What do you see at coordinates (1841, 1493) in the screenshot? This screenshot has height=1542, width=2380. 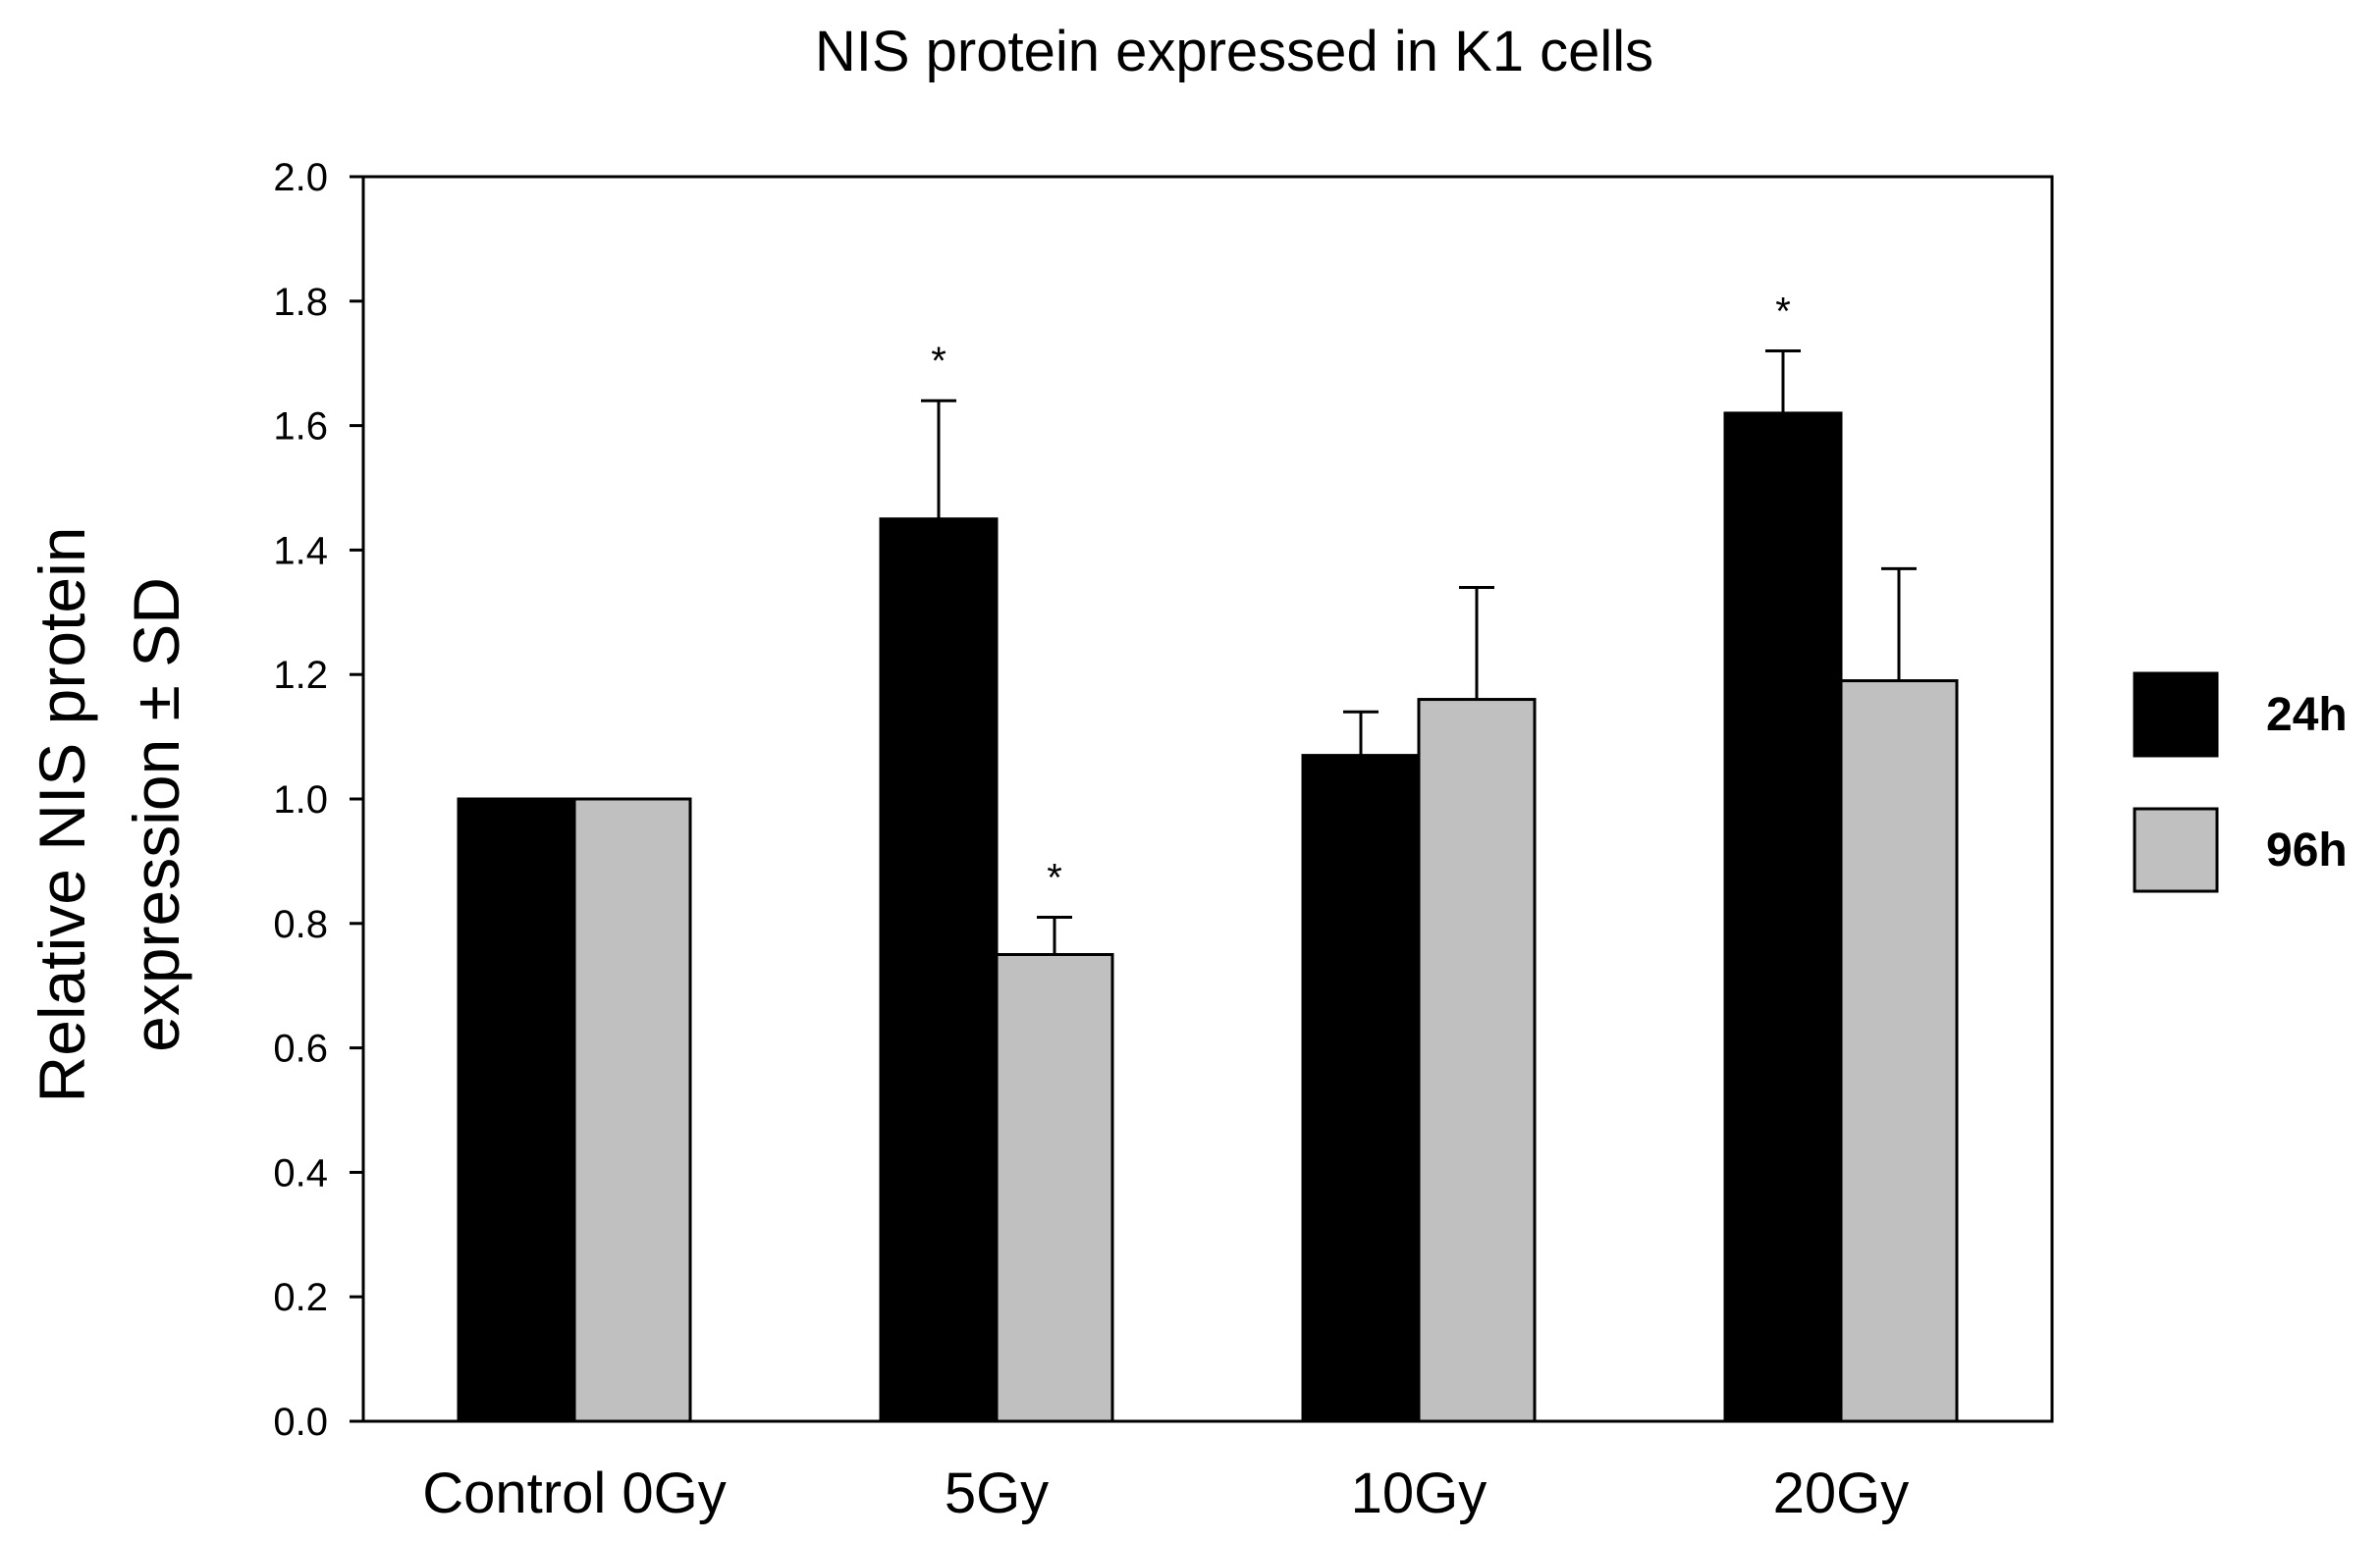 I see `x-tick-label: 20Gy` at bounding box center [1841, 1493].